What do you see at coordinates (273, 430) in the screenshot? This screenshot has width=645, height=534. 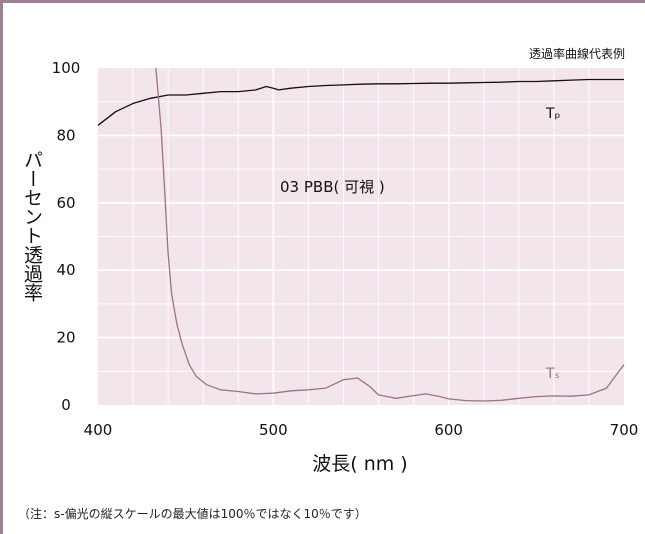 I see `x-tick-label: 500` at bounding box center [273, 430].